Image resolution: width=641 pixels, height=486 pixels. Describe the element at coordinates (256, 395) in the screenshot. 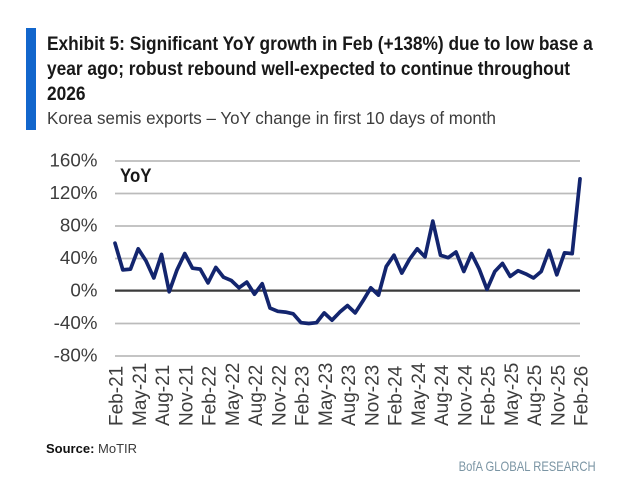

I see `svg-text: Aug-22` at that location.